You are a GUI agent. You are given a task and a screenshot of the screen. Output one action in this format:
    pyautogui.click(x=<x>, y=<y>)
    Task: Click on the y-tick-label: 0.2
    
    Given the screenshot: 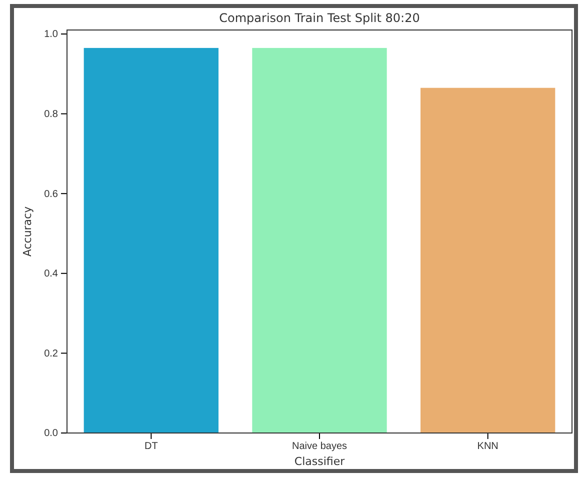 What is the action you would take?
    pyautogui.click(x=51, y=354)
    